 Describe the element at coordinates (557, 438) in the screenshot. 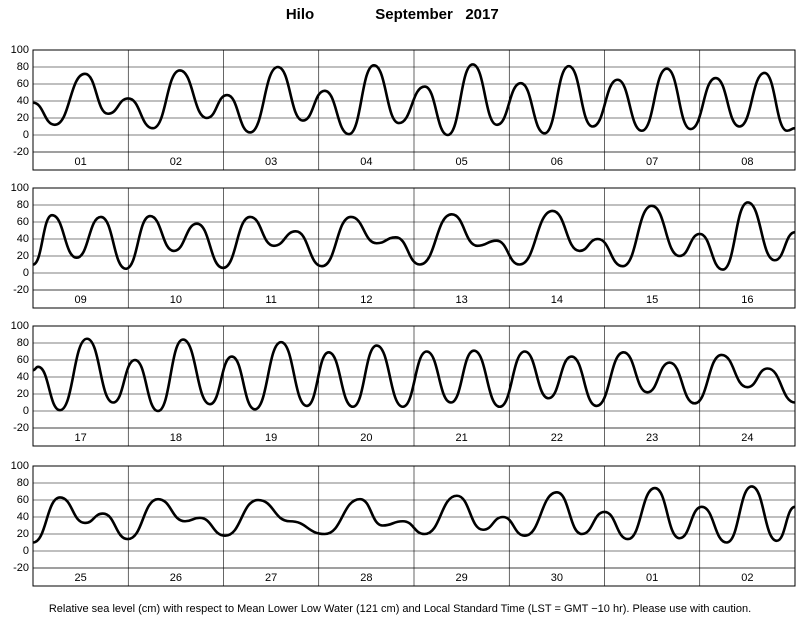

I see `day-label: 22` at that location.